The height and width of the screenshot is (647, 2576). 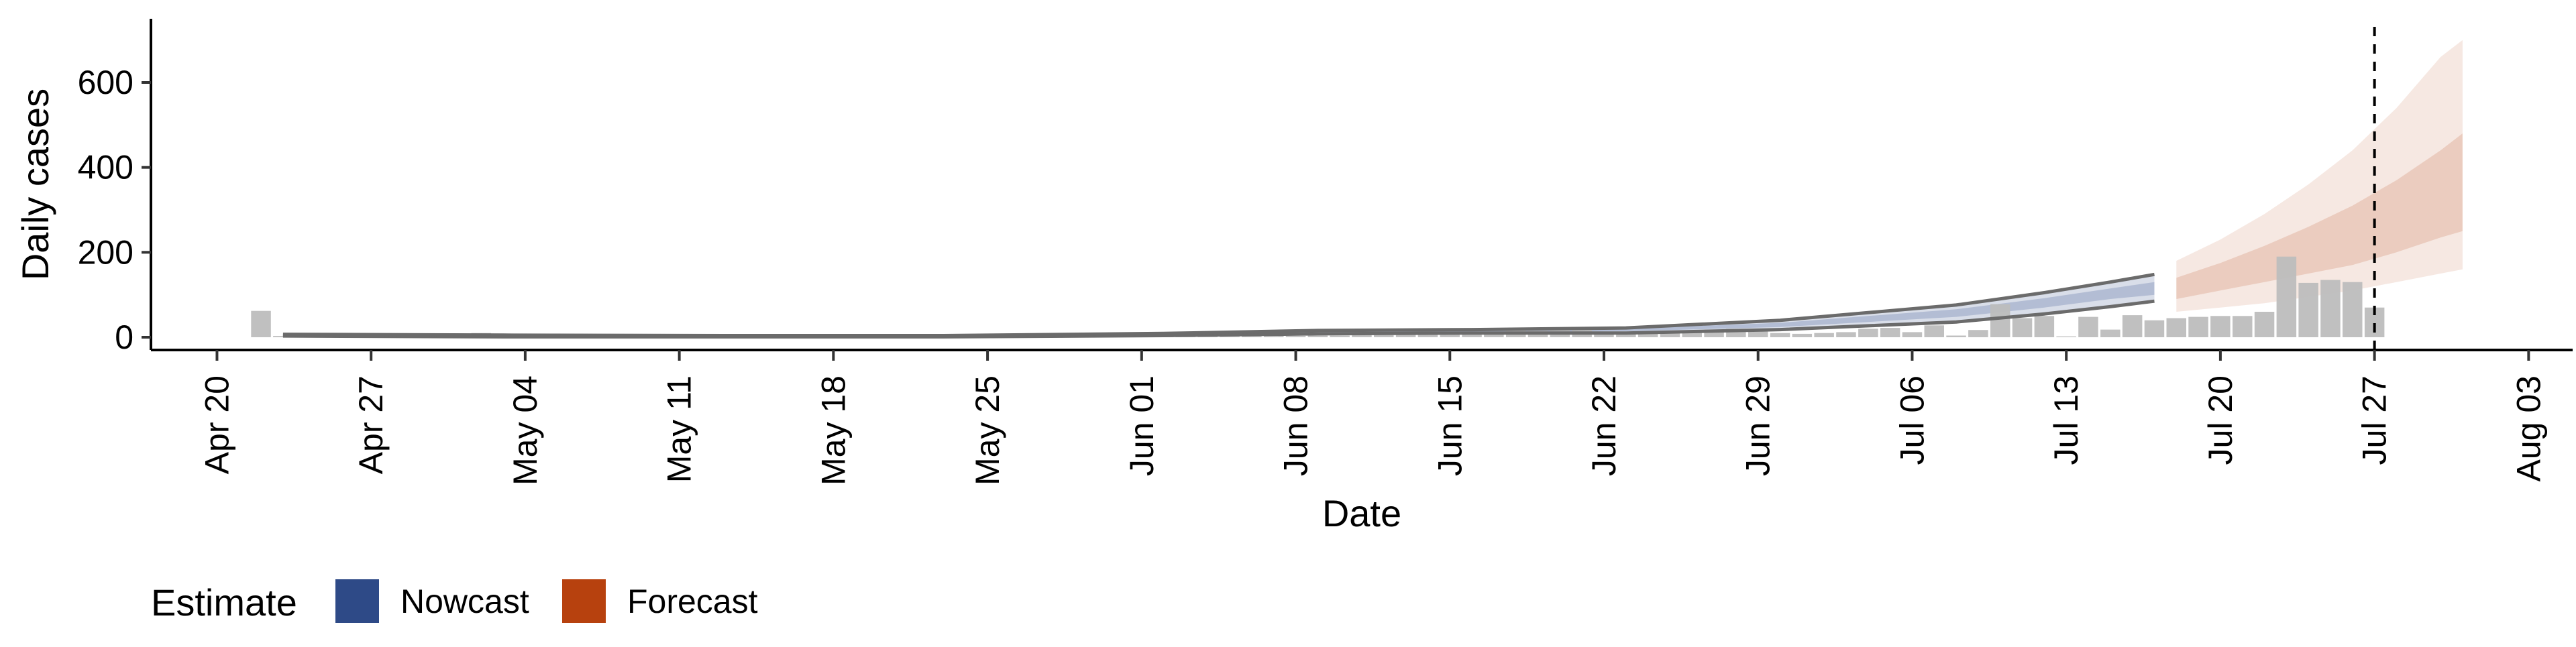 I want to click on x-tick-label: Jun 29, so click(x=1758, y=425).